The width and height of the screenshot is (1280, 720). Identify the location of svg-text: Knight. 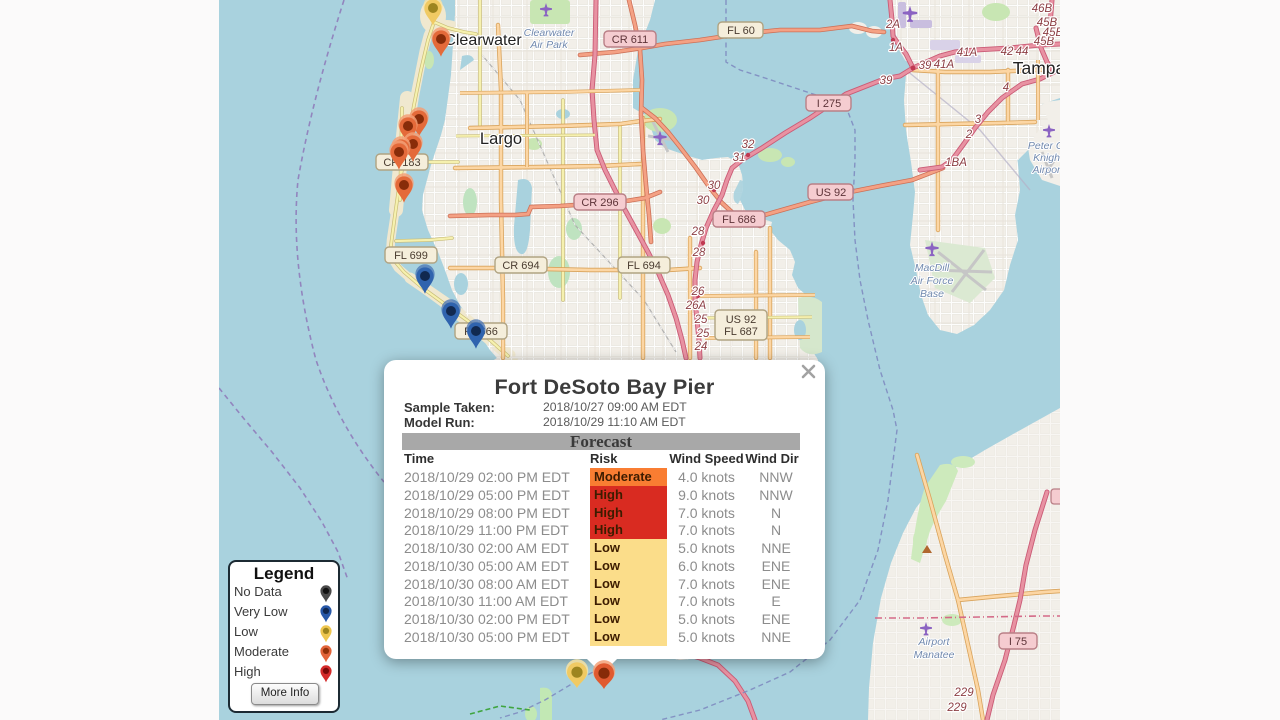
(1046, 158).